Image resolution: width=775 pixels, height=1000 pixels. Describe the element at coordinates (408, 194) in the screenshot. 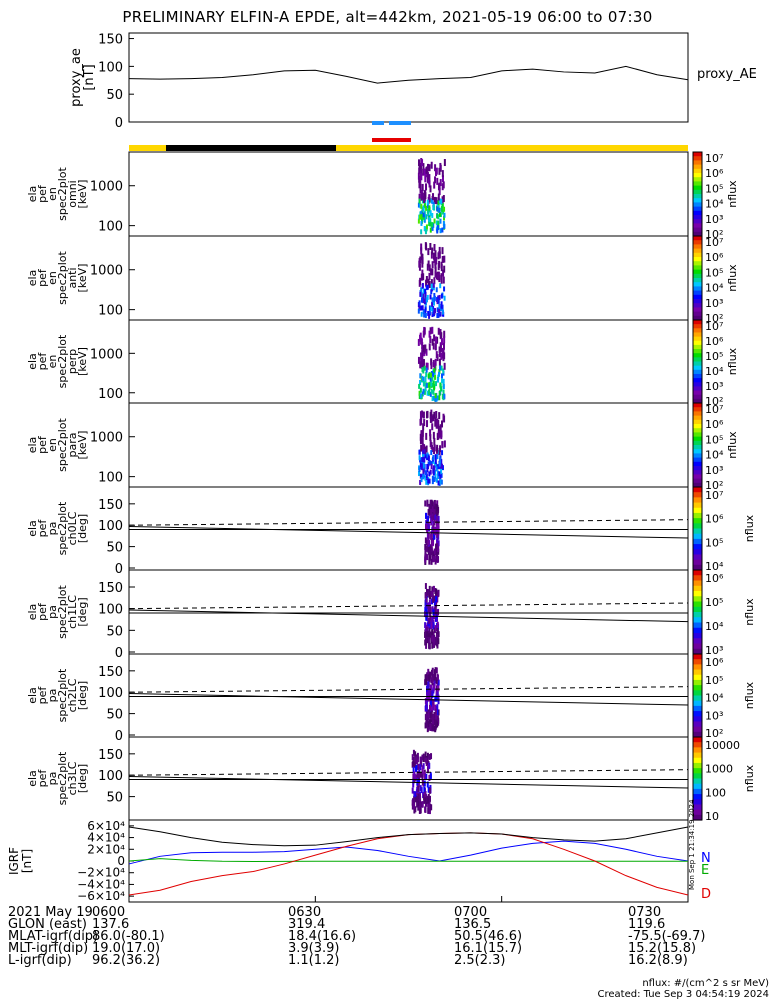

I see `spectrogram-frame` at that location.